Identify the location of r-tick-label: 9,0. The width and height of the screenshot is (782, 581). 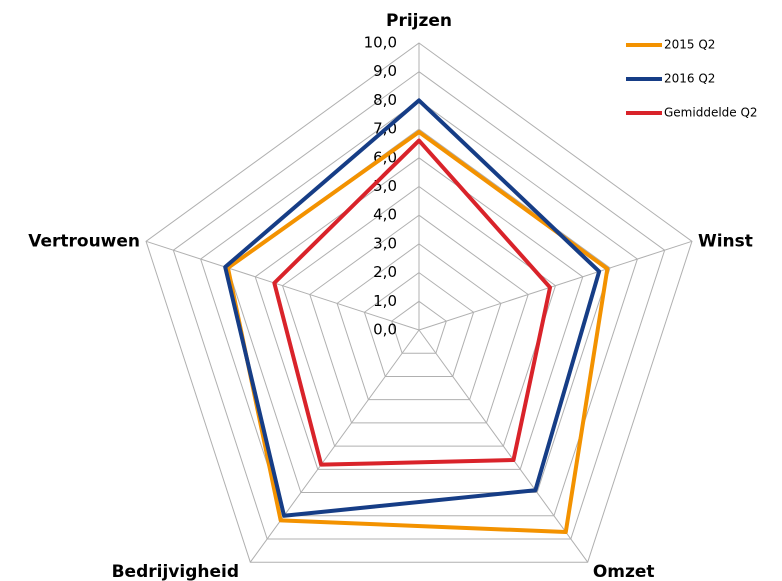
(385, 71).